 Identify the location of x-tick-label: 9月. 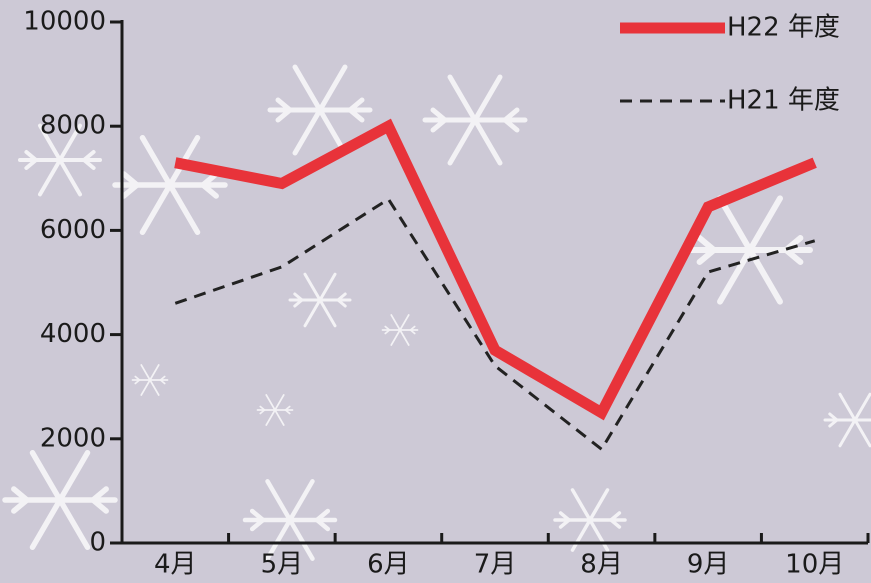
(708, 565).